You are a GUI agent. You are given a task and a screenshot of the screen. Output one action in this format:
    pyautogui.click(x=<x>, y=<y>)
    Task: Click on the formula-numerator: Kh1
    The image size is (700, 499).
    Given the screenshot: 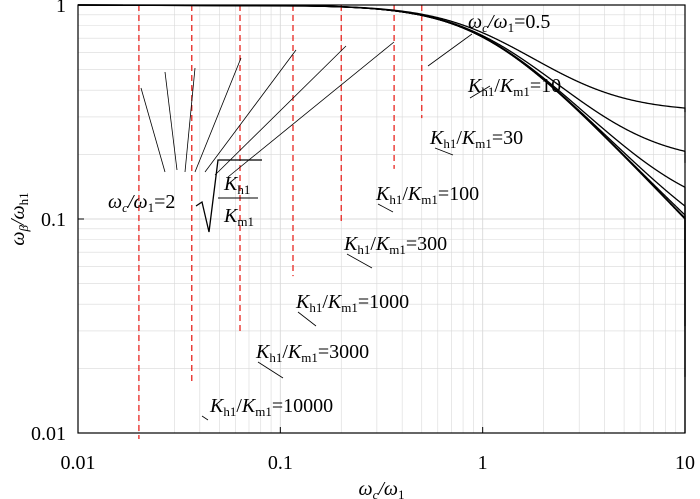 What is the action you would take?
    pyautogui.click(x=236, y=185)
    